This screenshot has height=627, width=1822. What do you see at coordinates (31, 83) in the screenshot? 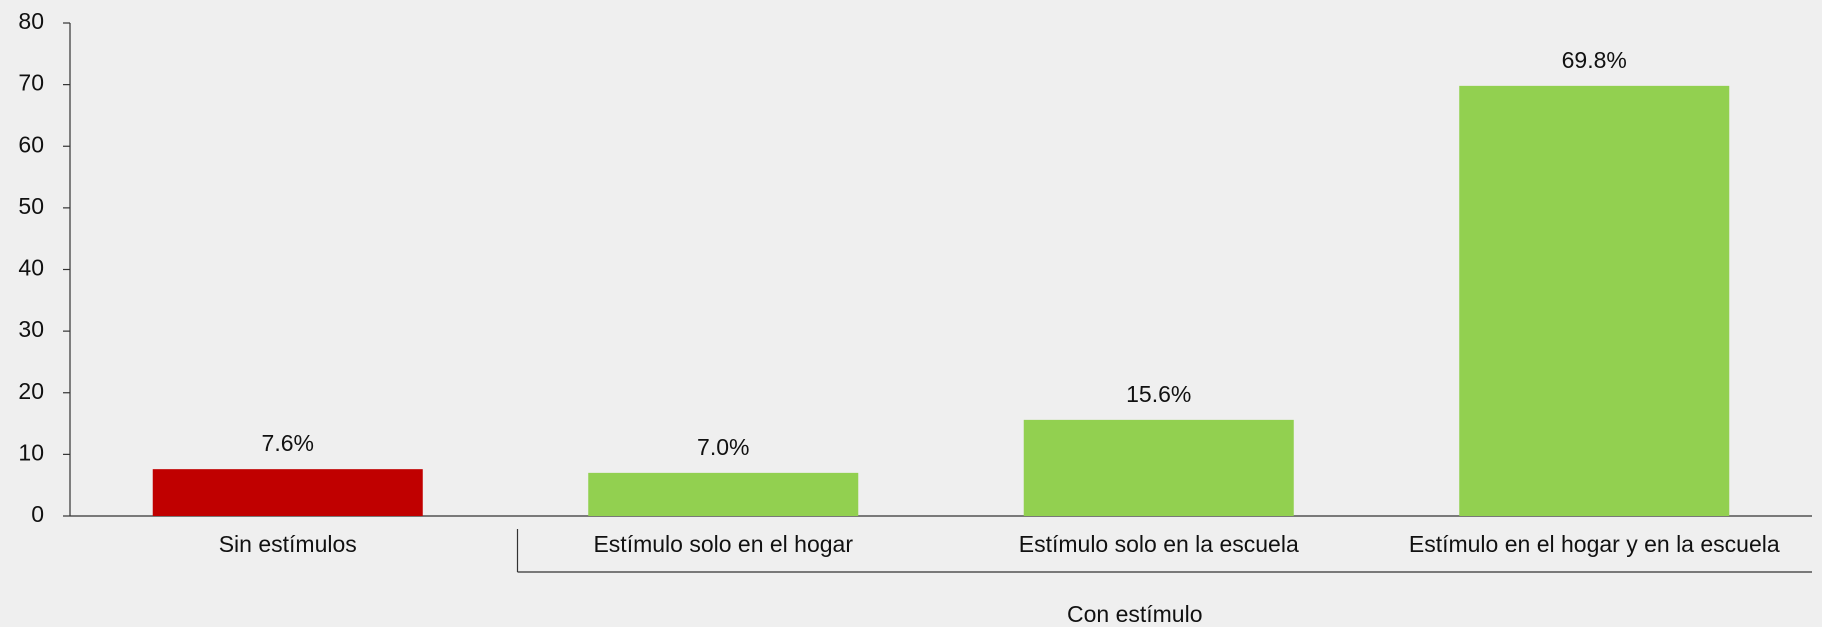
I see `y-tick-label: 70` at bounding box center [31, 83].